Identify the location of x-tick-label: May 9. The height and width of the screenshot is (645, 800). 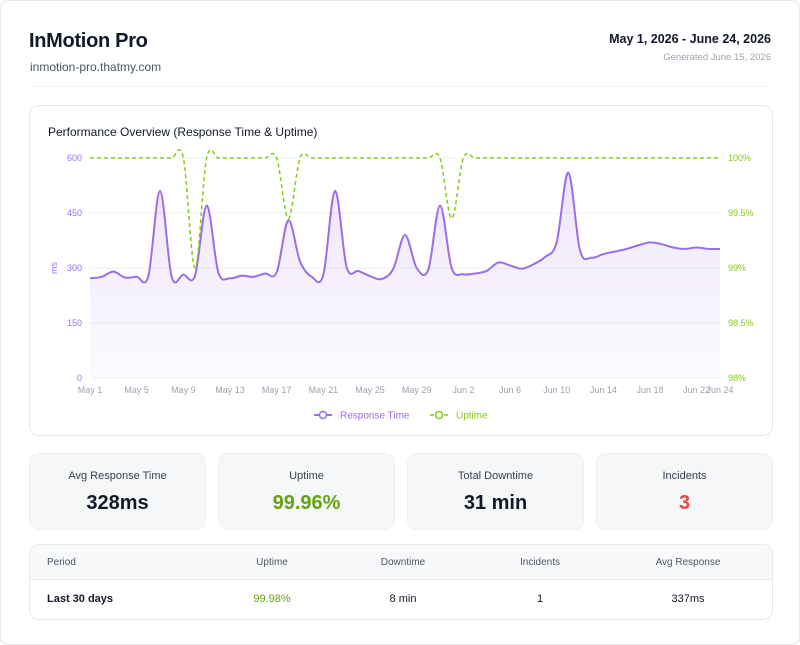
(183, 390).